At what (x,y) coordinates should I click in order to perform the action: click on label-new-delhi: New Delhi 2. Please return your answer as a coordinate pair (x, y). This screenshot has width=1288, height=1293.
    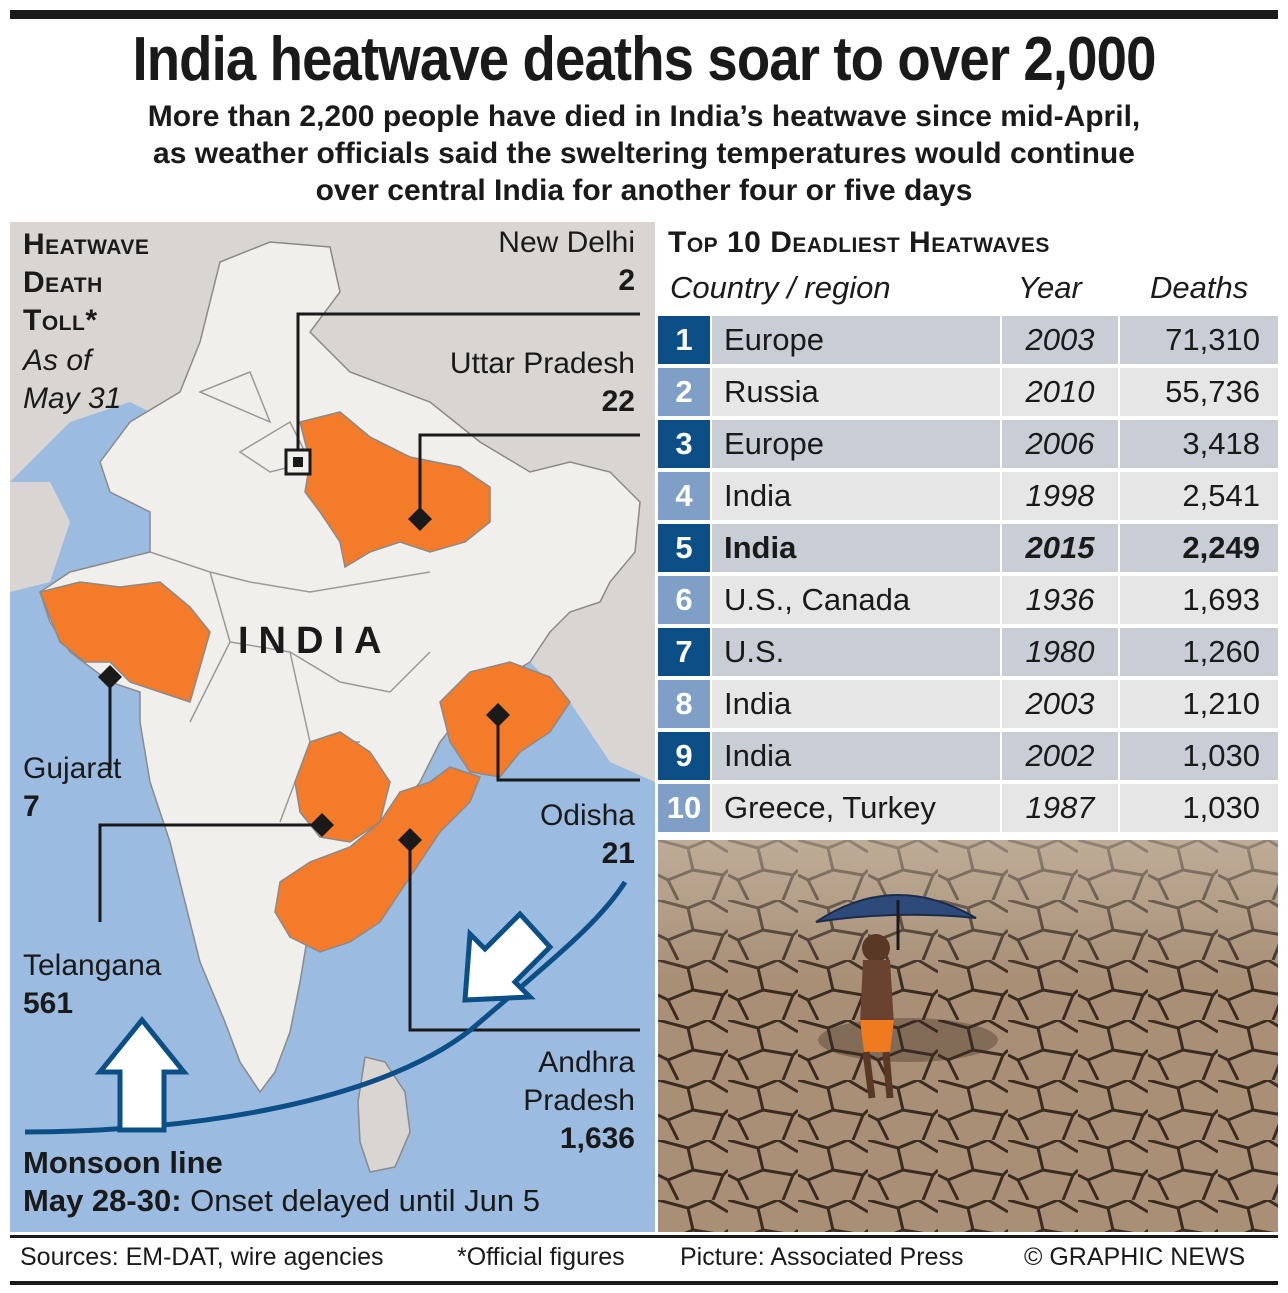
    Looking at the image, I should click on (472, 262).